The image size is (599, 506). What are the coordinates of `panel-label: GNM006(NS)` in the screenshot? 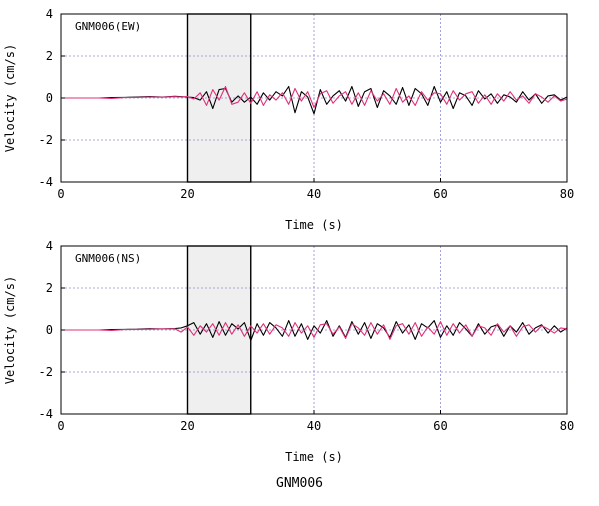 It's located at (108, 258).